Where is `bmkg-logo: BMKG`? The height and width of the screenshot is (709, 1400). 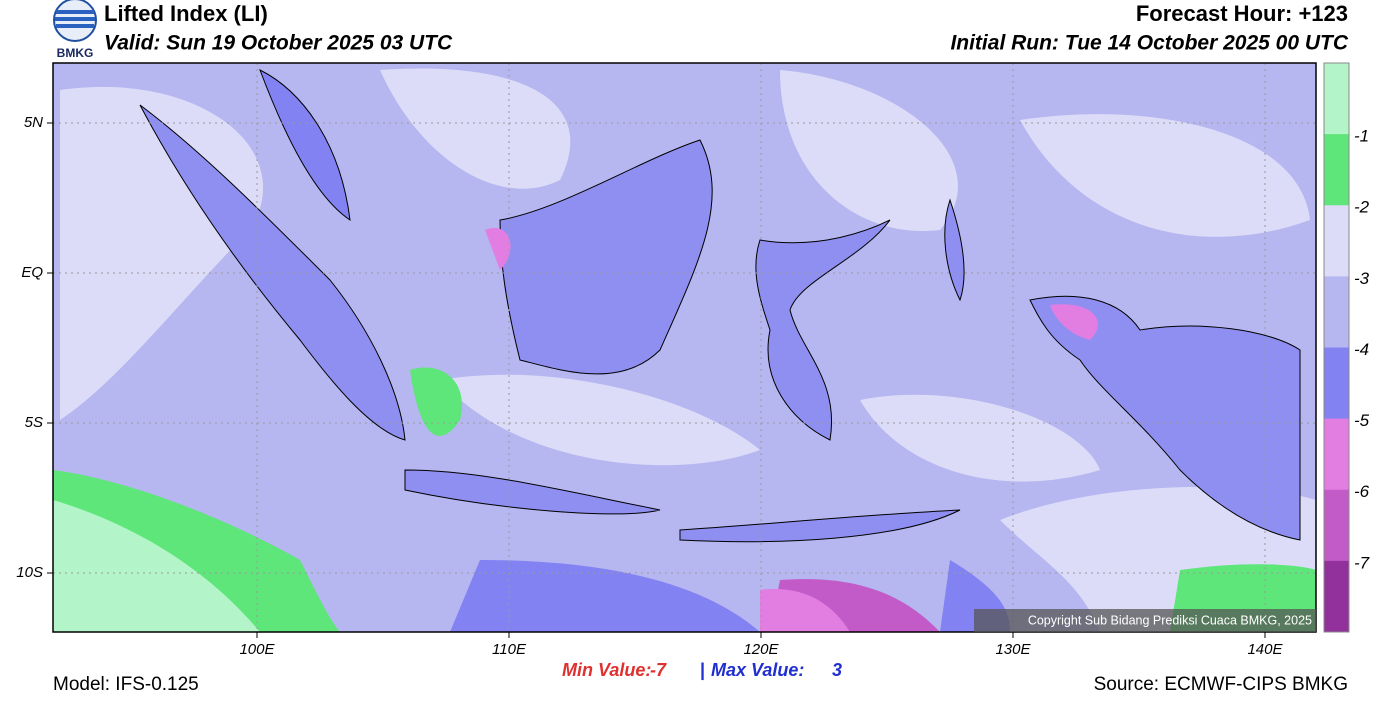
bmkg-logo: BMKG is located at coordinates (75, 30).